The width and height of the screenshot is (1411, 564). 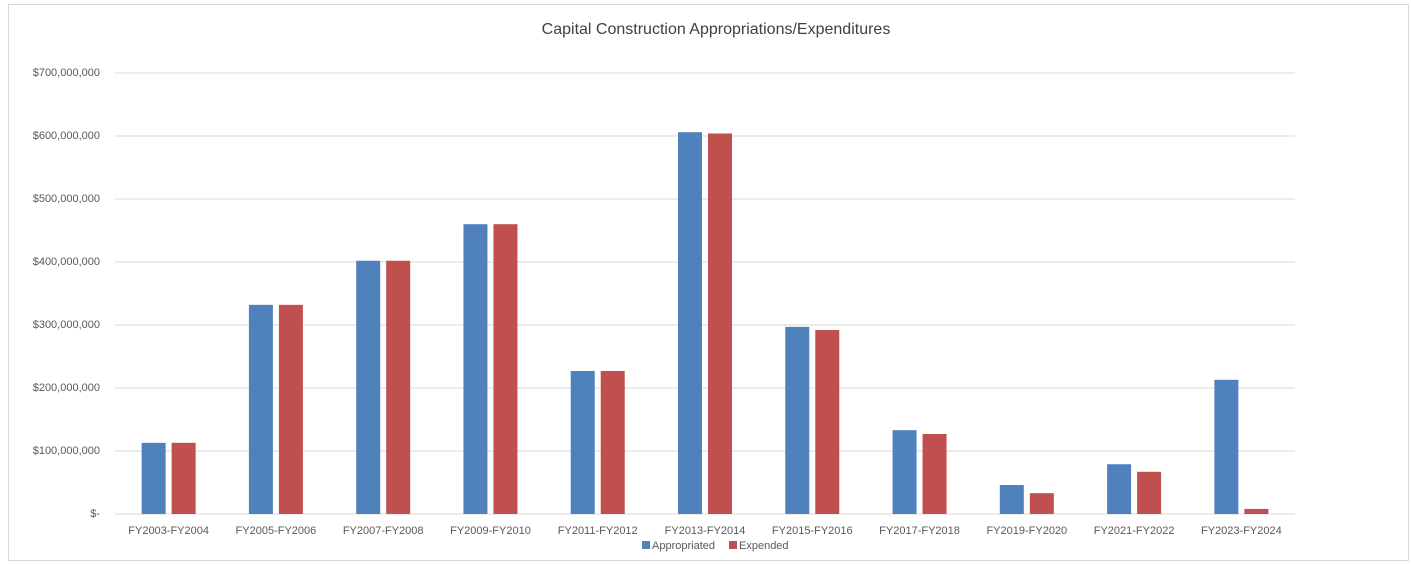 What do you see at coordinates (1134, 531) in the screenshot?
I see `x-tick-label: FY2021-FY2022` at bounding box center [1134, 531].